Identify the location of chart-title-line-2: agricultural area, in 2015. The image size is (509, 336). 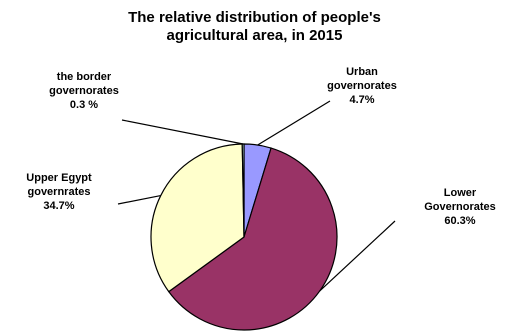
(254, 35).